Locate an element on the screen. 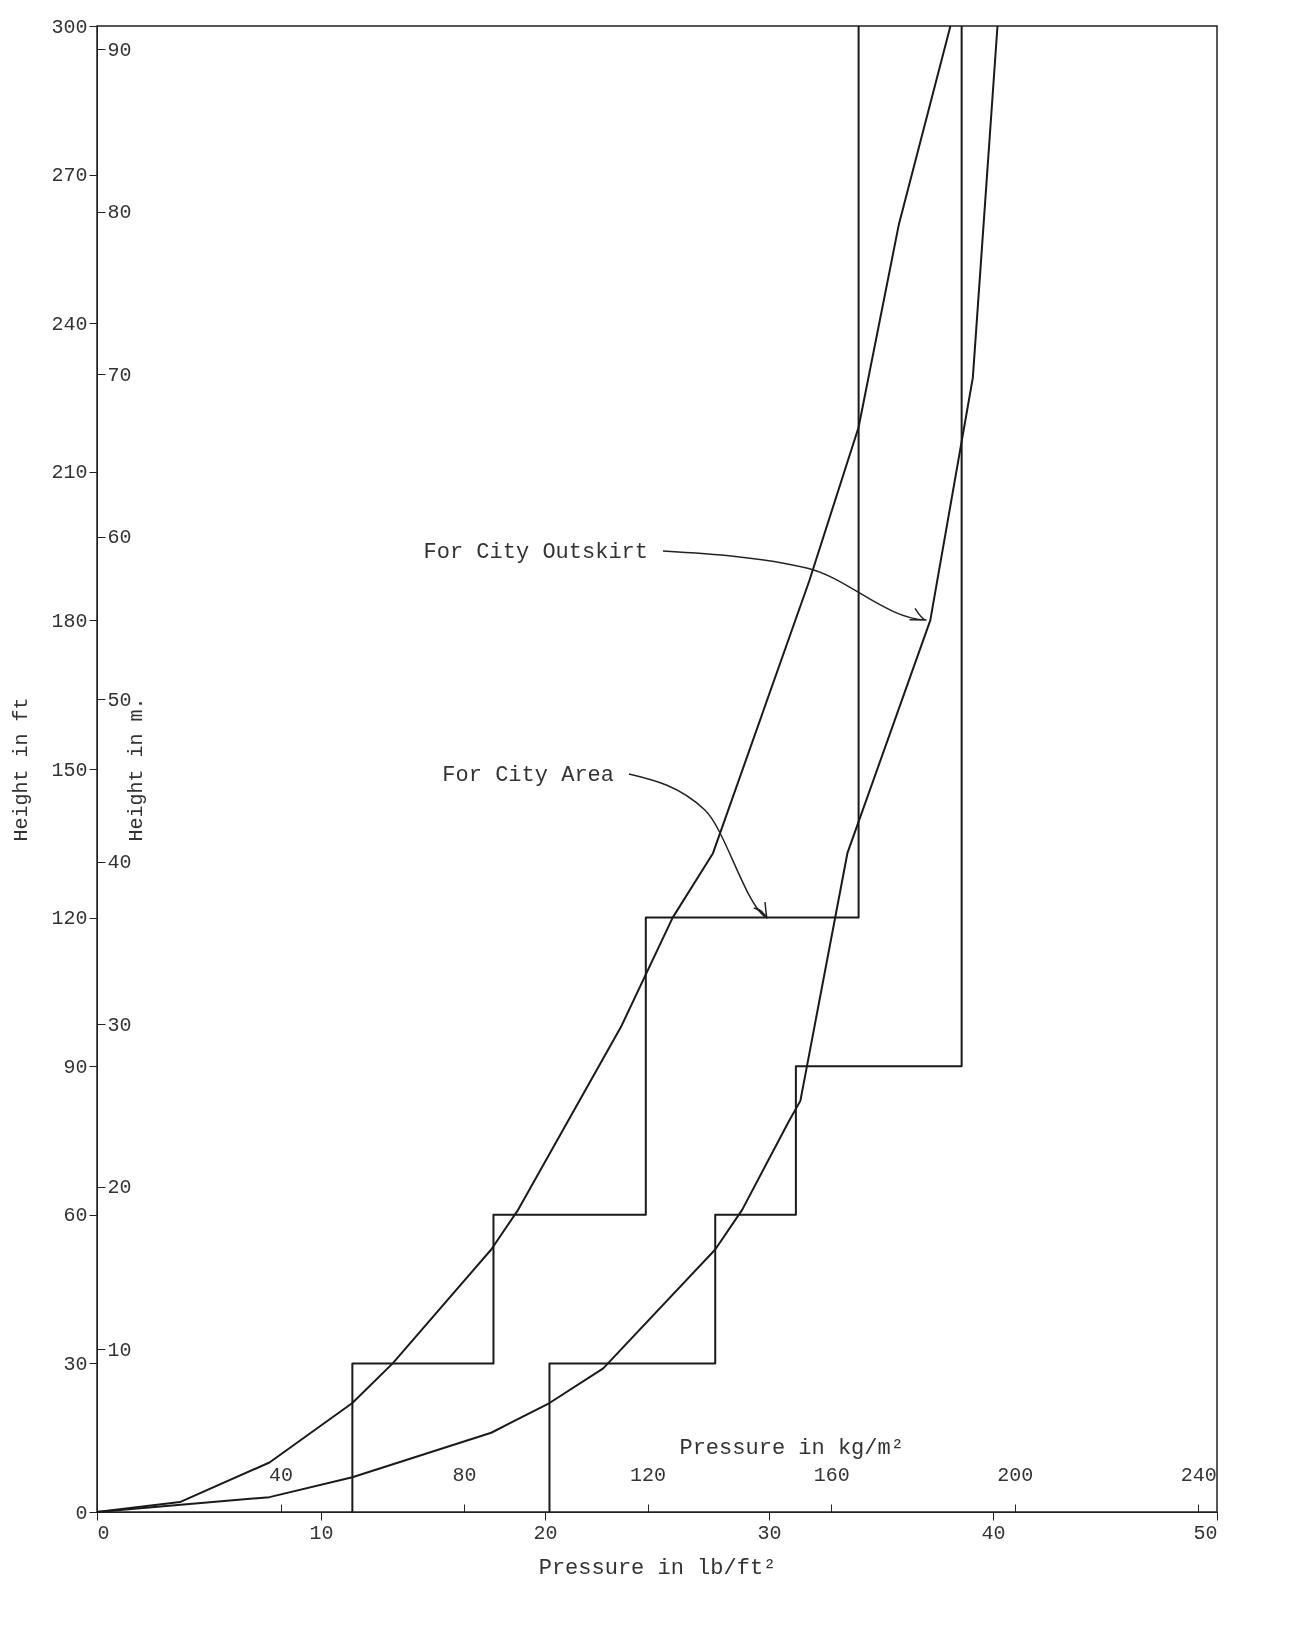 The width and height of the screenshot is (1301, 1640). x2-tick-label: 80 is located at coordinates (464, 1475).